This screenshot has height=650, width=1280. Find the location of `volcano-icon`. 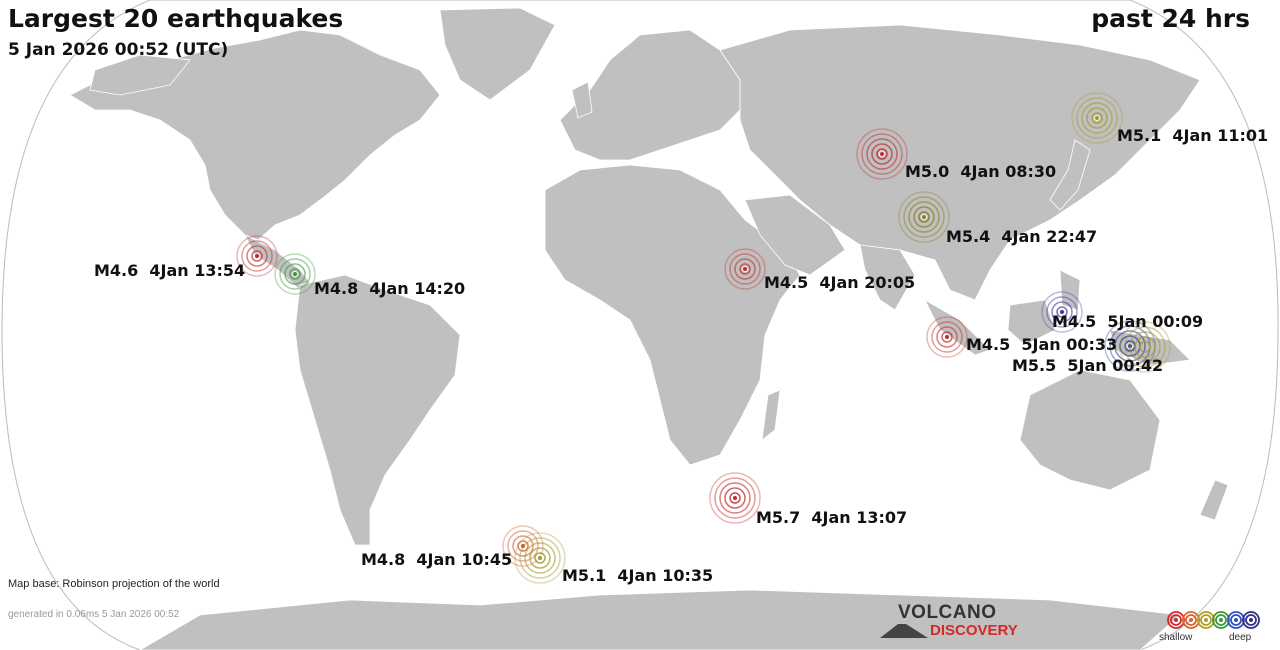

volcano-icon is located at coordinates (904, 631).